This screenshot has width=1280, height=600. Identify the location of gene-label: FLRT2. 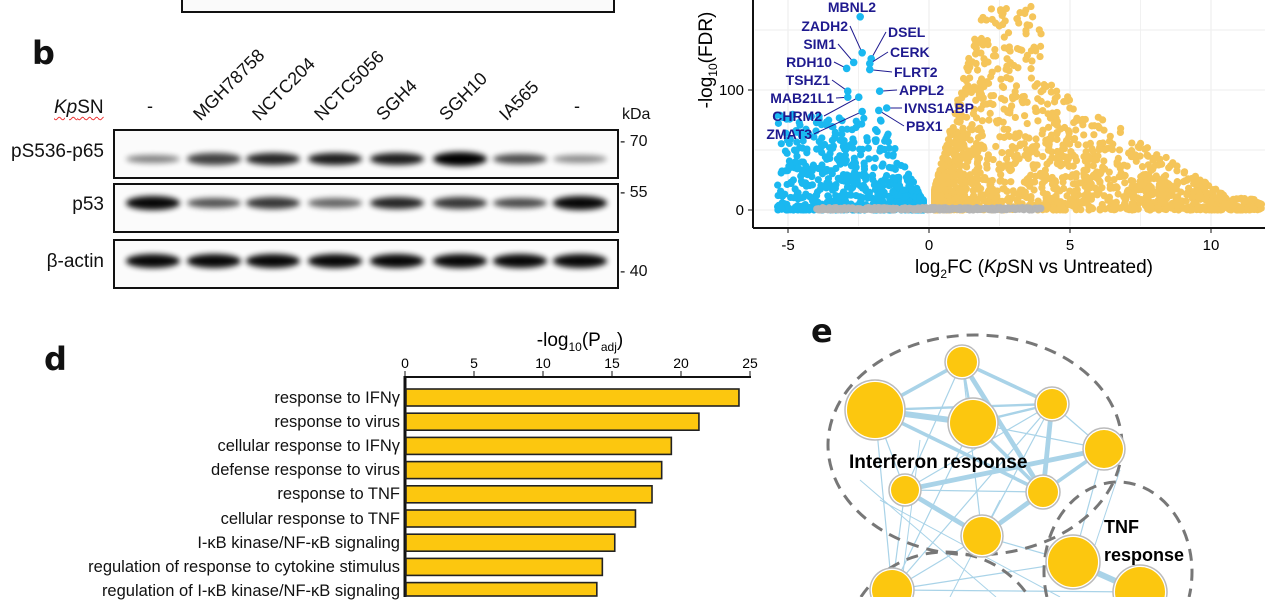
(916, 72).